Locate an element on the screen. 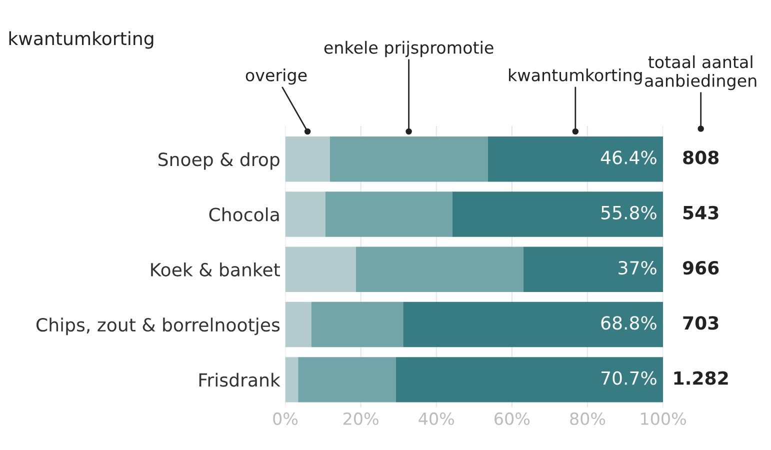 The height and width of the screenshot is (450, 771). text: totaal aantal aanbiedingen is located at coordinates (700, 72).